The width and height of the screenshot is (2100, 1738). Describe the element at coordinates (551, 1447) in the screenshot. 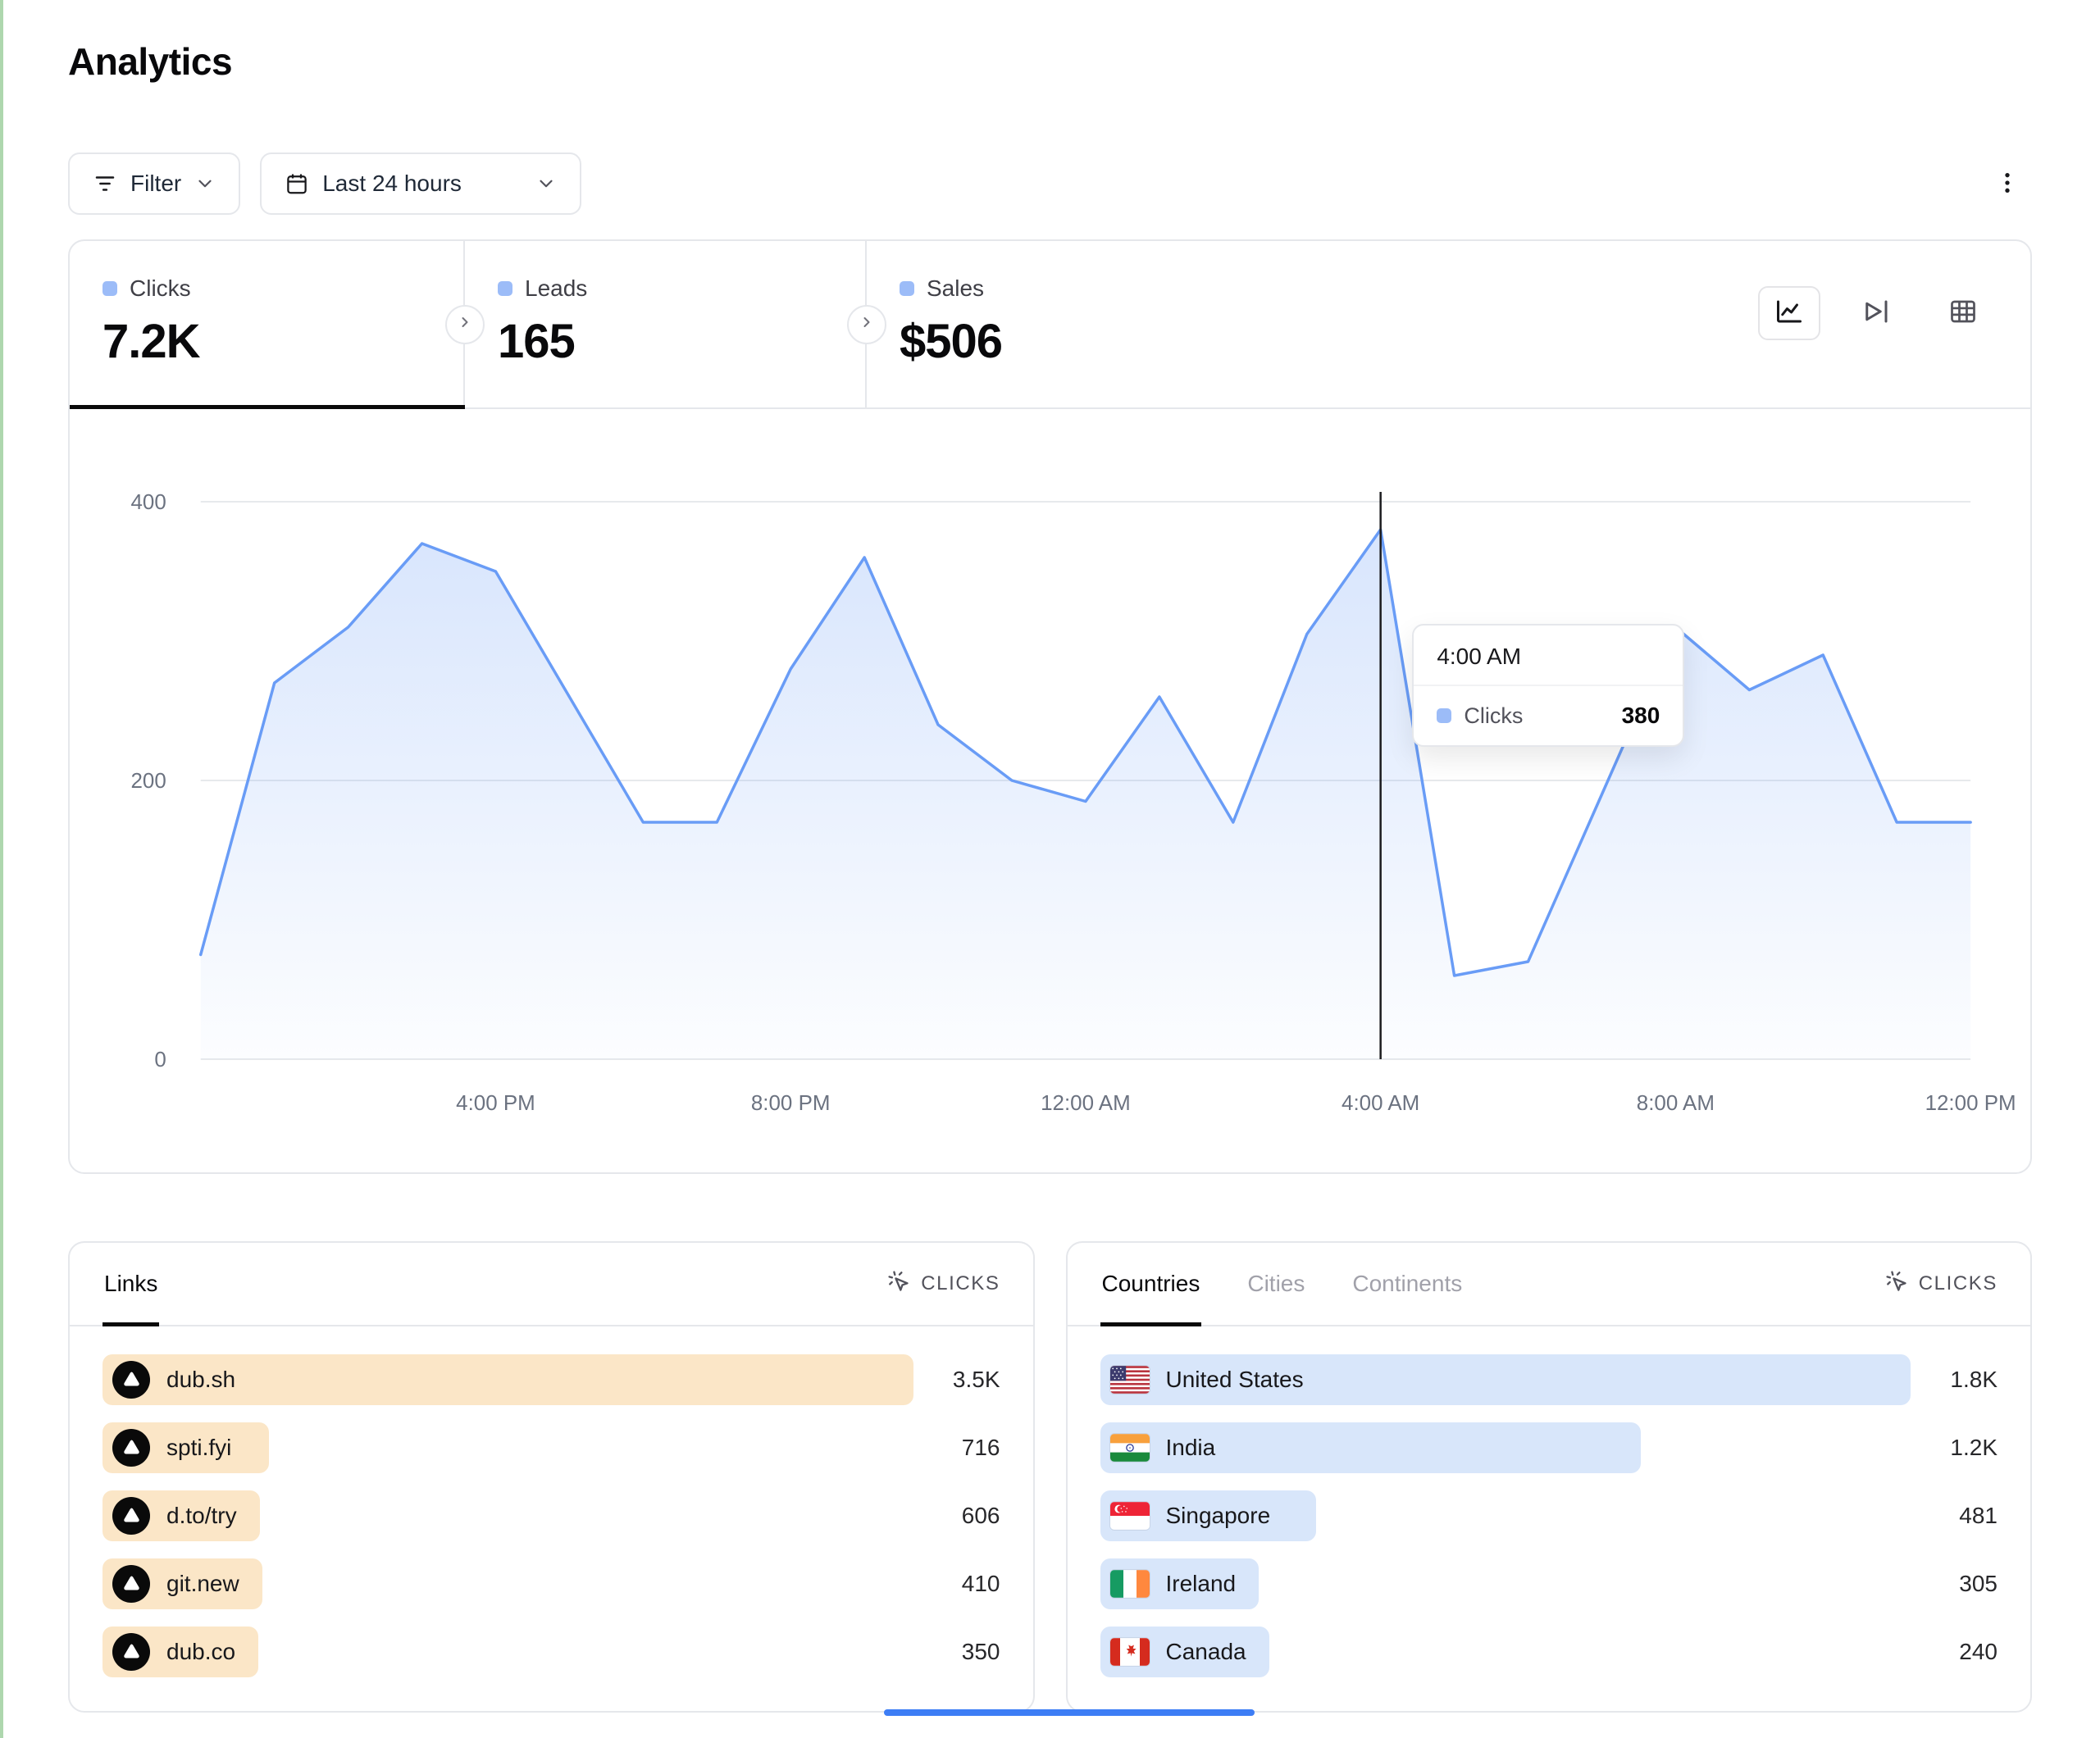

I see `table-row: spti.fyi 716` at that location.